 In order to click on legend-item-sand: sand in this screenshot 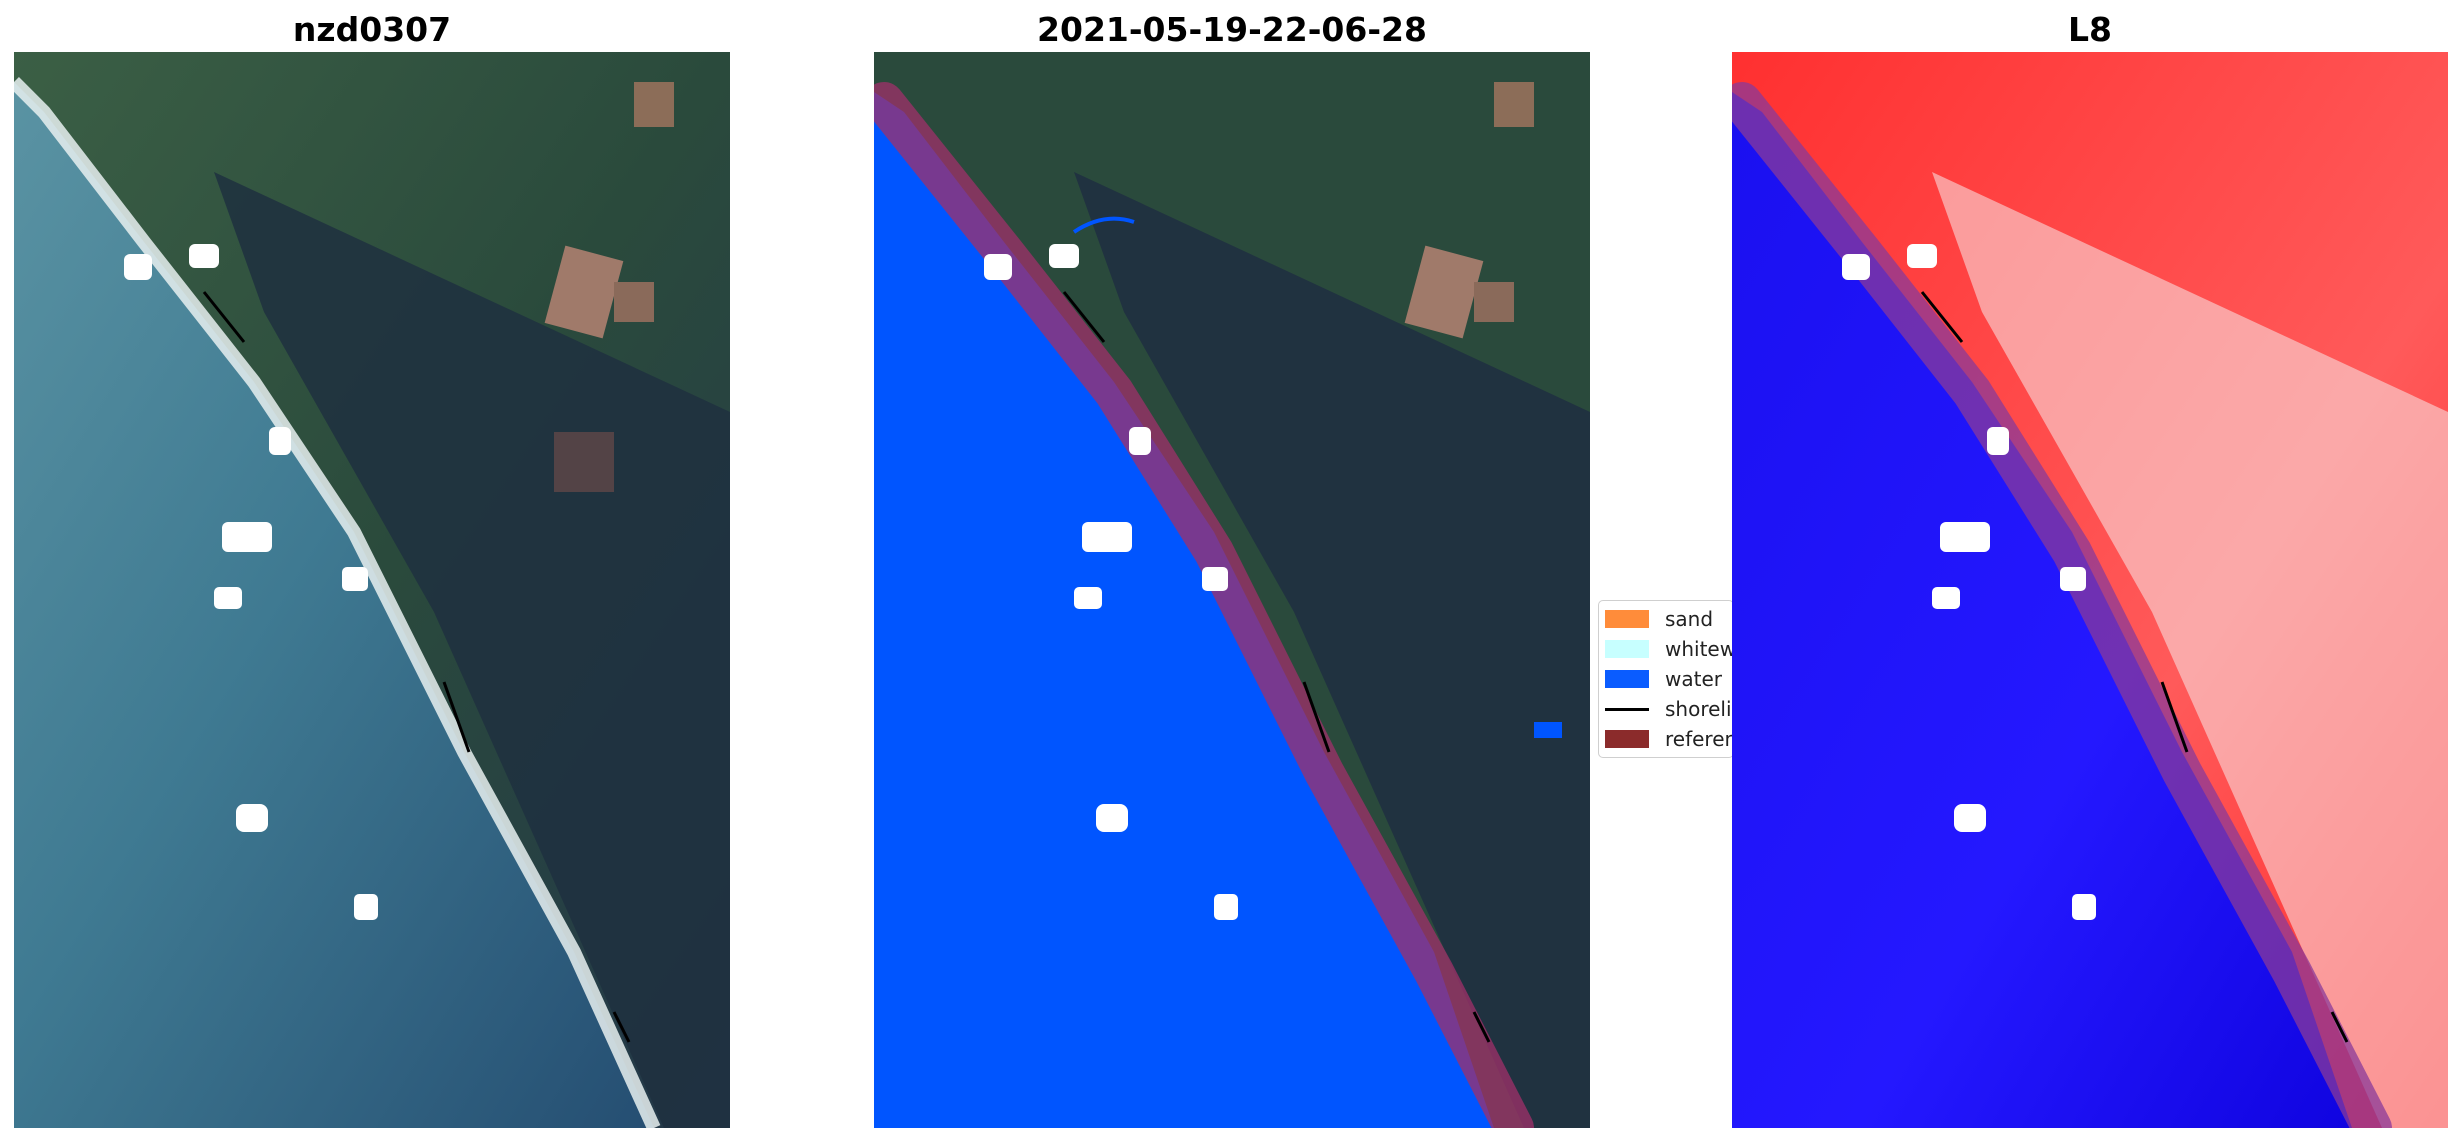, I will do `click(1666, 619)`.